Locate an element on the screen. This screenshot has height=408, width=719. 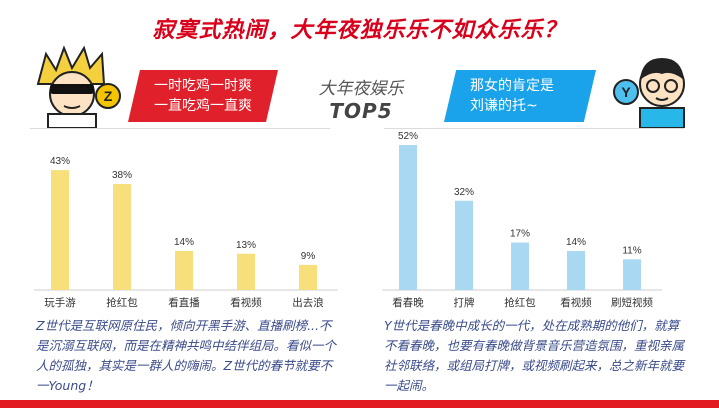
center-label: 大年夜娱乐 TOP5 is located at coordinates (361, 98).